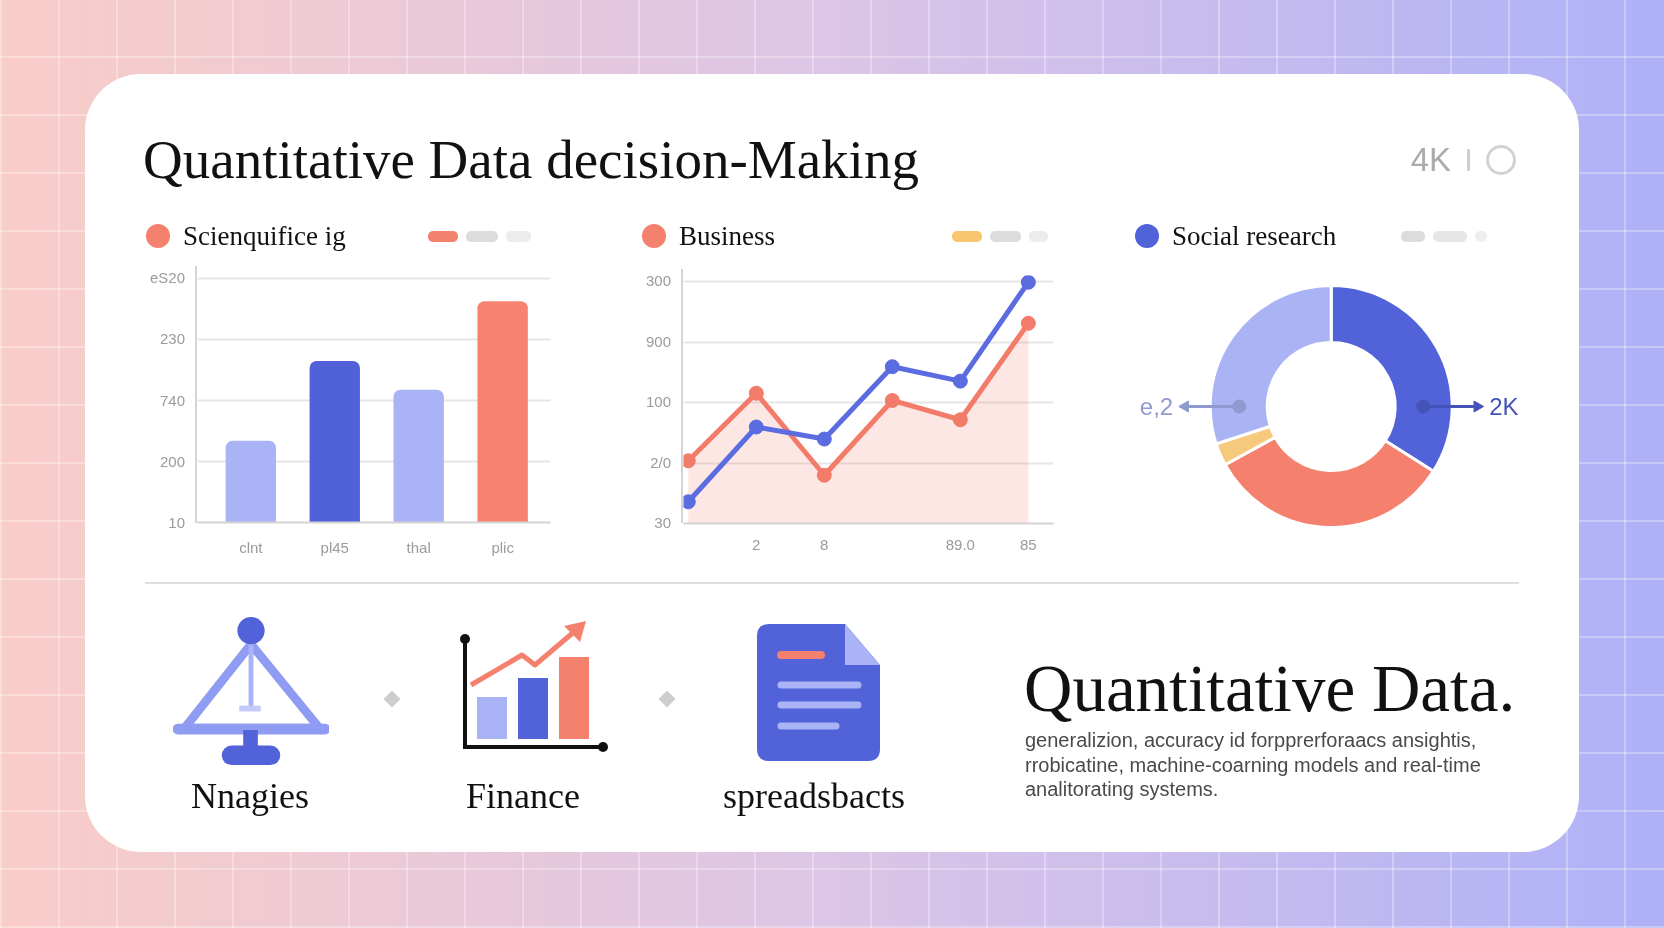 This screenshot has width=1664, height=928. Describe the element at coordinates (172, 339) in the screenshot. I see `text: 230` at that location.